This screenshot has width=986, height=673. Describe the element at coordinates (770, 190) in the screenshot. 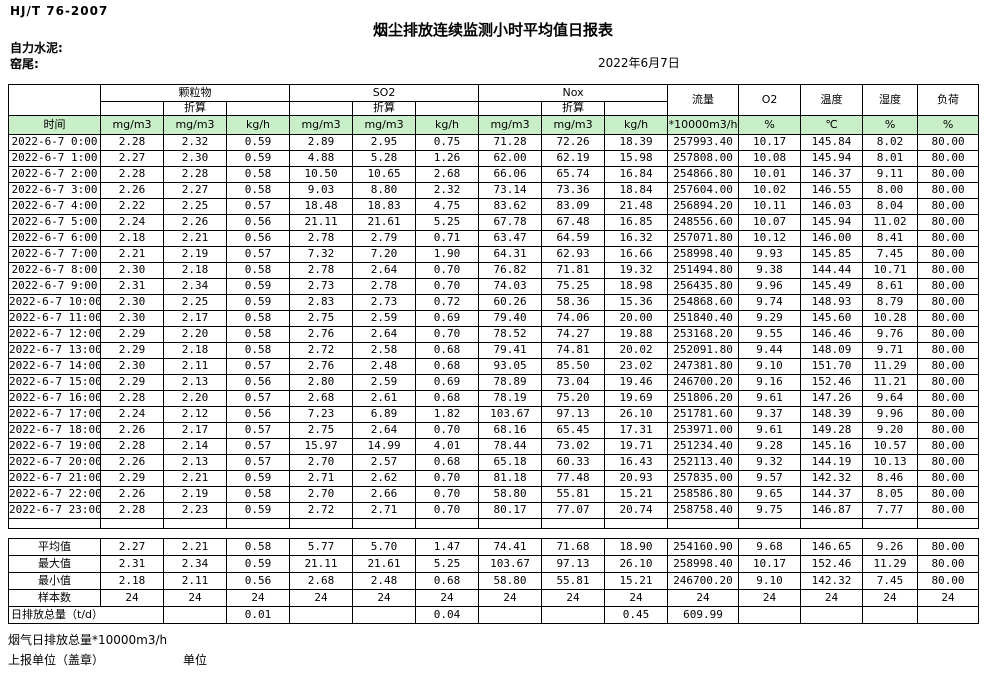

I see `value-cell: 10.02` at that location.